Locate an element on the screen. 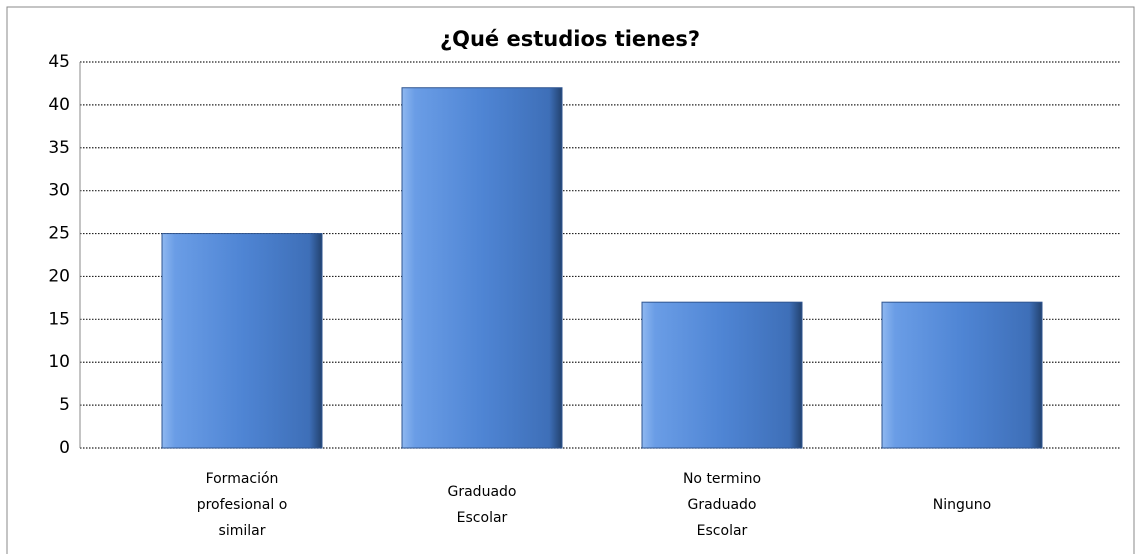 Image resolution: width=1139 pixels, height=554 pixels. y-tick-label: 25 is located at coordinates (59, 234).